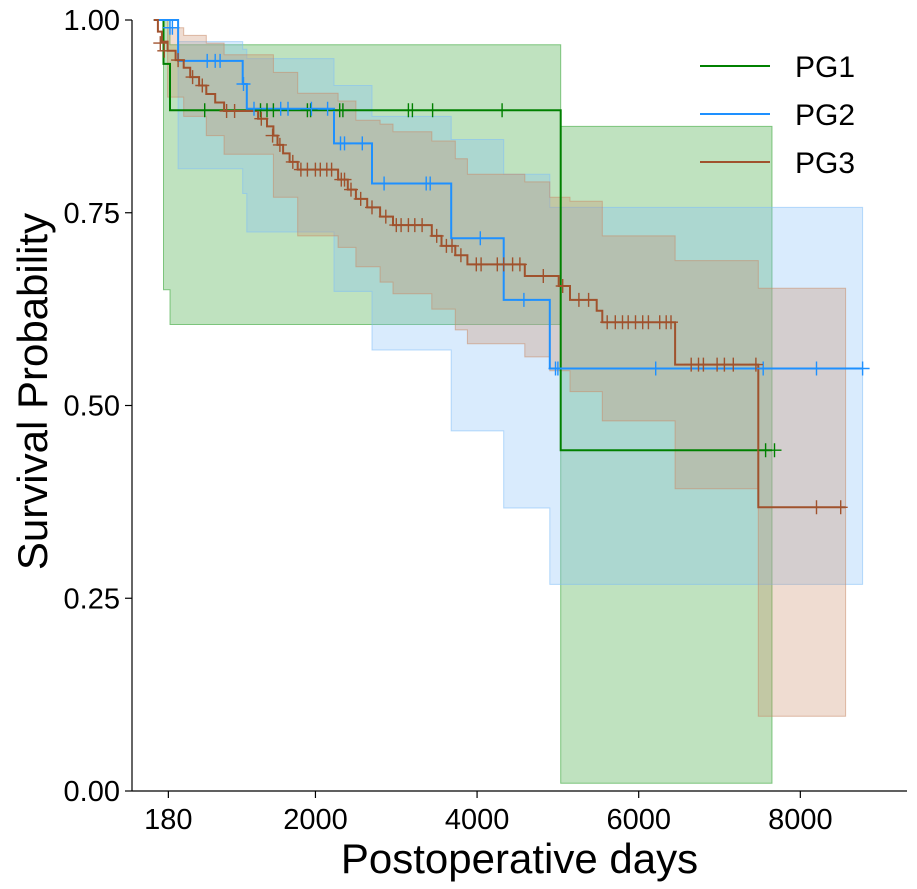  Describe the element at coordinates (168, 820) in the screenshot. I see `x-tick-label: 180` at that location.